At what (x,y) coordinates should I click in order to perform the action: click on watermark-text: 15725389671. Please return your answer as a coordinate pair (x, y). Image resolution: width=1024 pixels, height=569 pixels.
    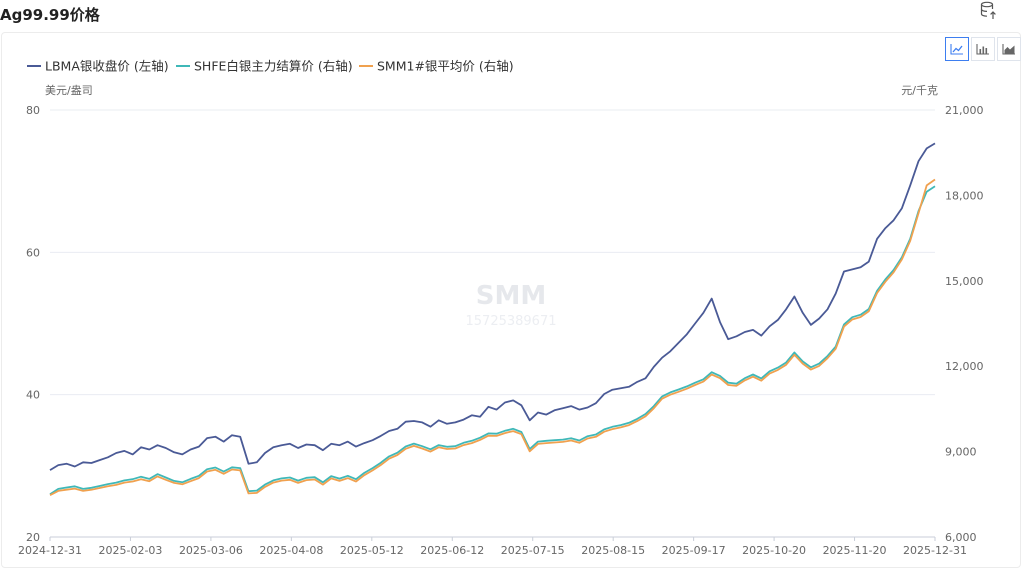
    Looking at the image, I should click on (511, 321).